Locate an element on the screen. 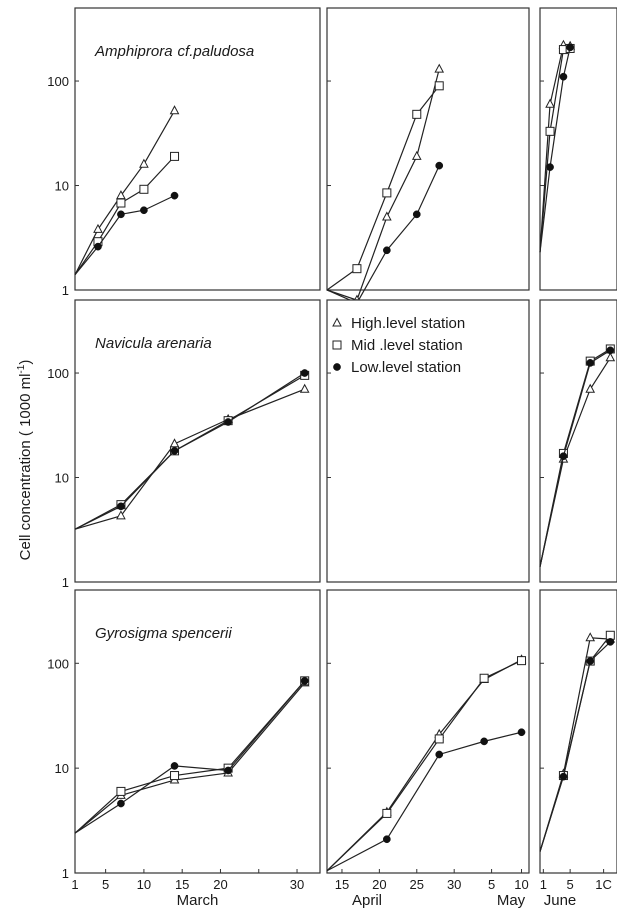 The height and width of the screenshot is (912, 617). legend-item: High.level station is located at coordinates (398, 323).